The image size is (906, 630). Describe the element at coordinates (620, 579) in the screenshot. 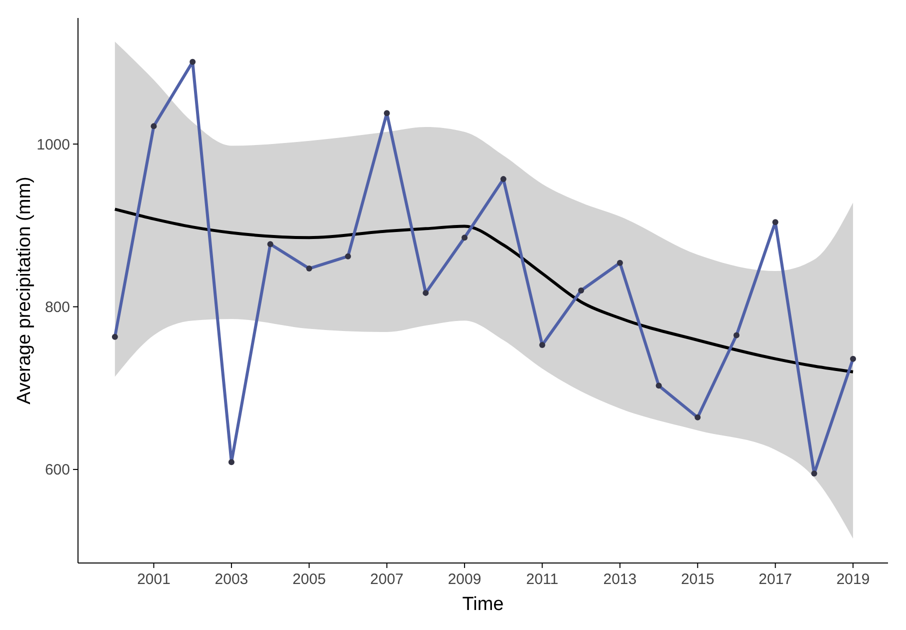

I see `x-tick-label: 2013` at that location.